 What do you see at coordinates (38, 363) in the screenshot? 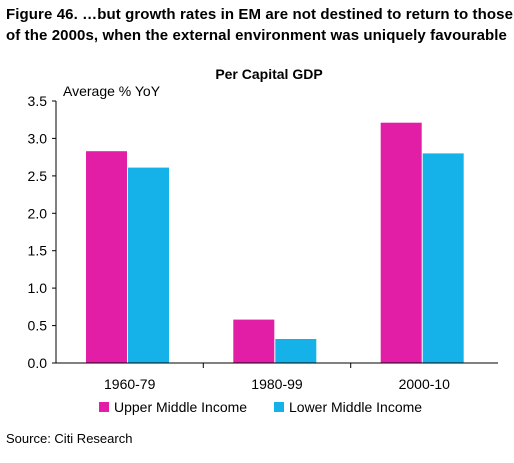
I see `y-tick-label: 0.0` at bounding box center [38, 363].